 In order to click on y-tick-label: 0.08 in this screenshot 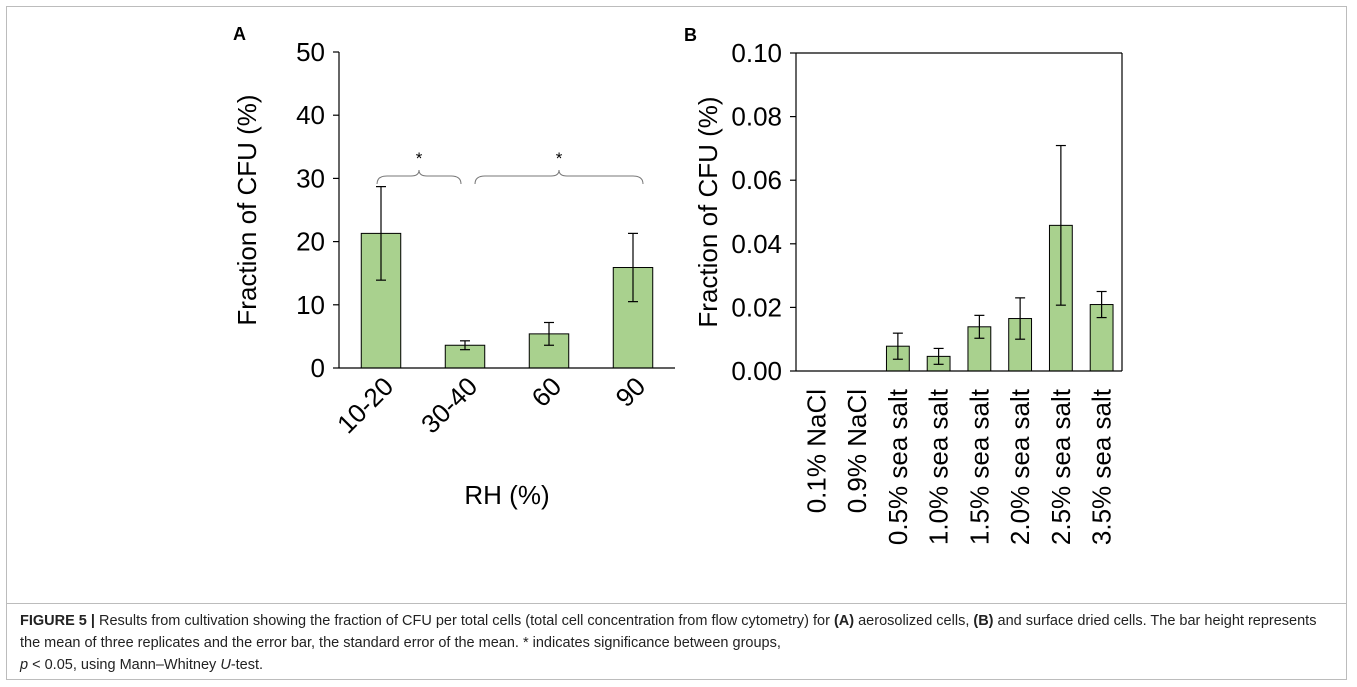, I will do `click(756, 117)`.